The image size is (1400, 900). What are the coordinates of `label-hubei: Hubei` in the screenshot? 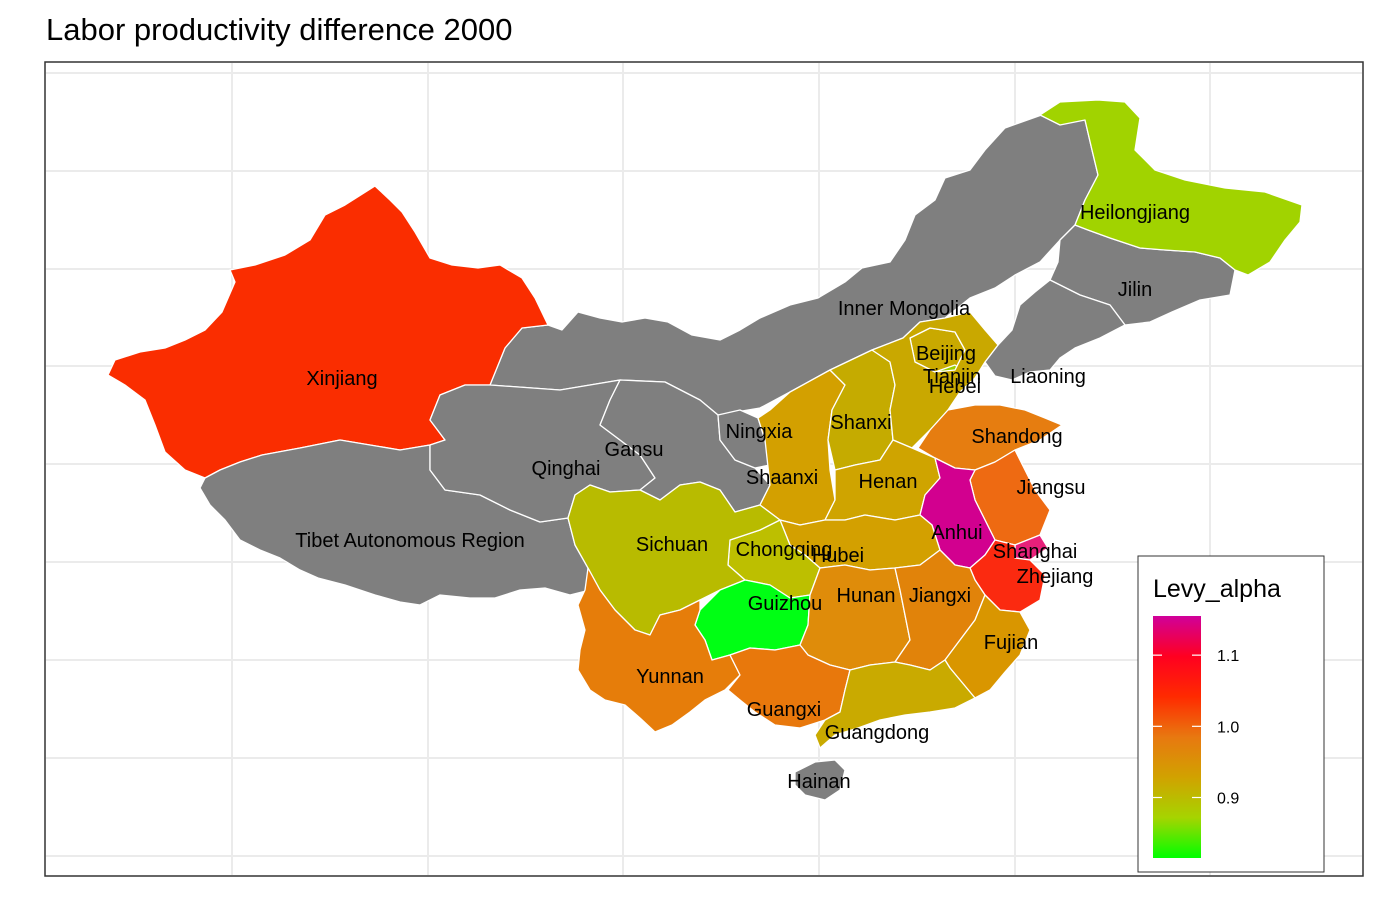 It's located at (838, 556).